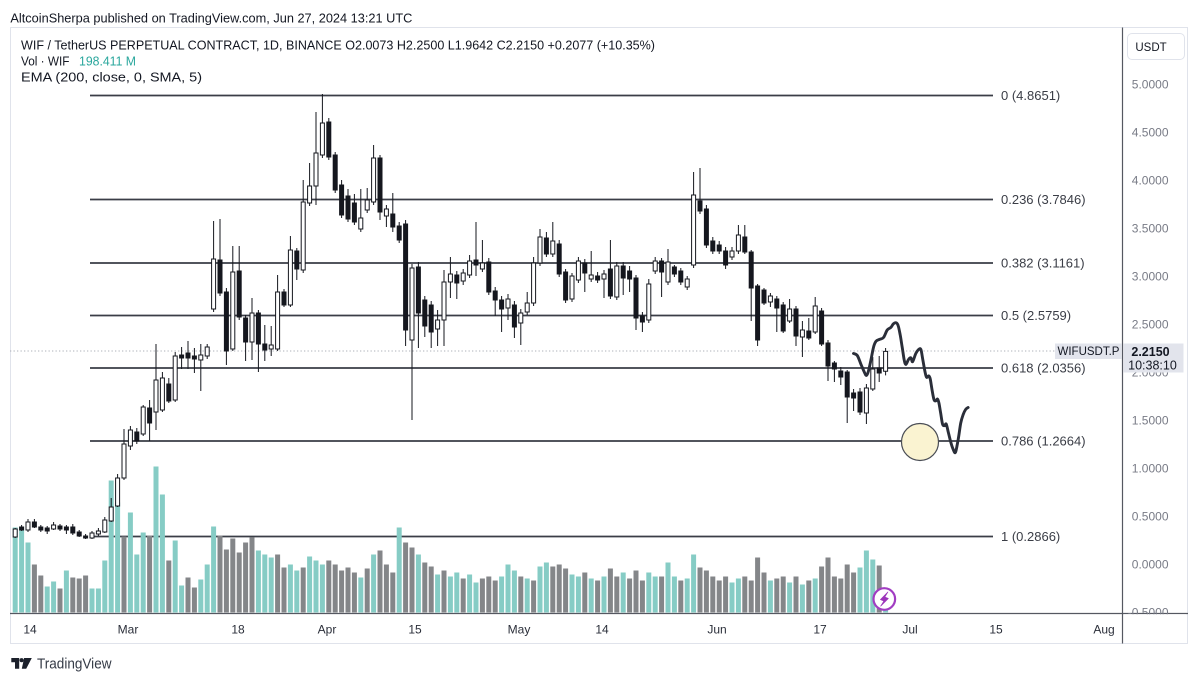 The height and width of the screenshot is (683, 1200). What do you see at coordinates (1150, 420) in the screenshot?
I see `svg-text: 1.5000` at bounding box center [1150, 420].